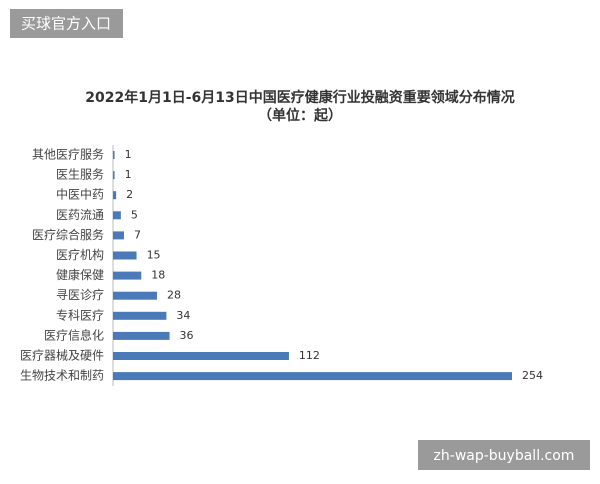  What do you see at coordinates (300, 115) in the screenshot?
I see `chart-subtitle: （单位：起）` at bounding box center [300, 115].